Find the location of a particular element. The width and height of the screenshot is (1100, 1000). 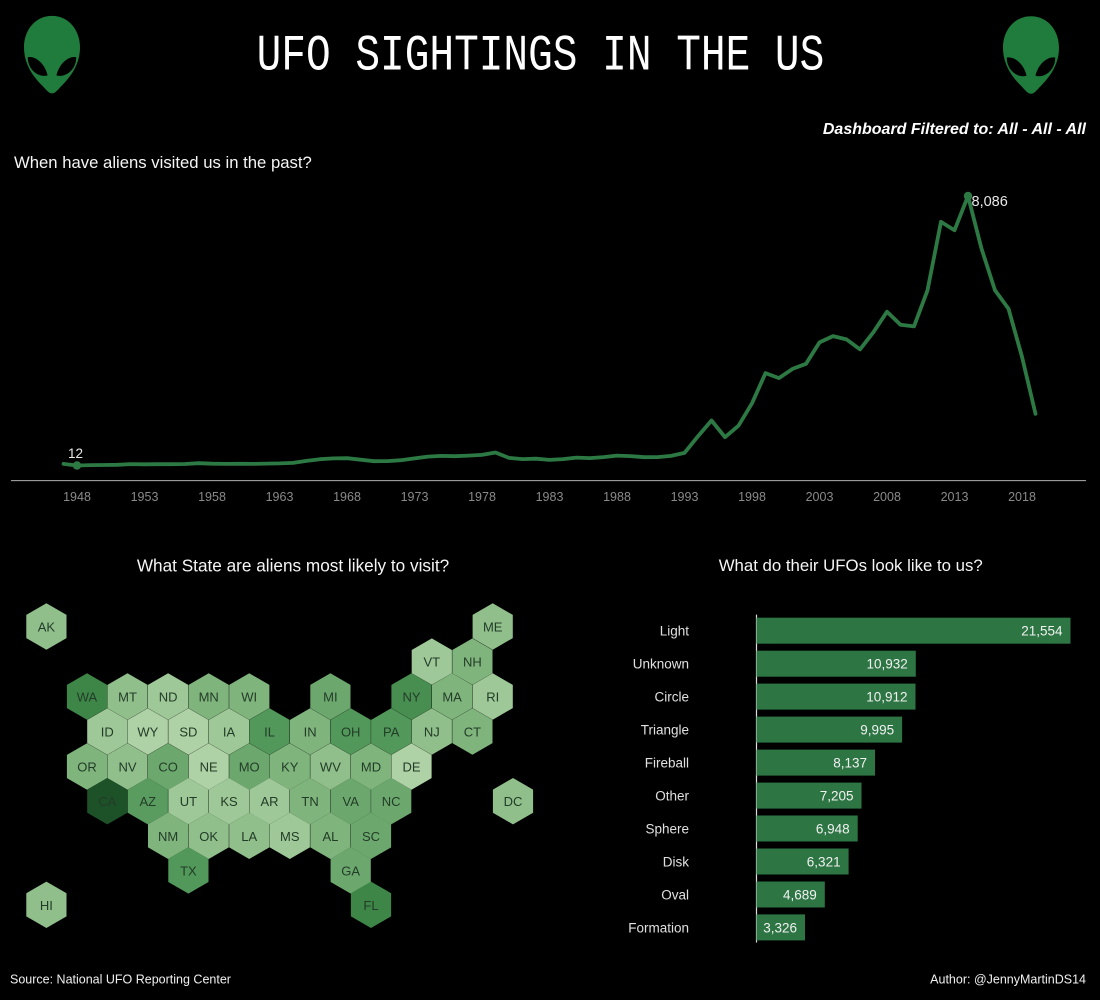

svg-text: CA is located at coordinates (107, 801).